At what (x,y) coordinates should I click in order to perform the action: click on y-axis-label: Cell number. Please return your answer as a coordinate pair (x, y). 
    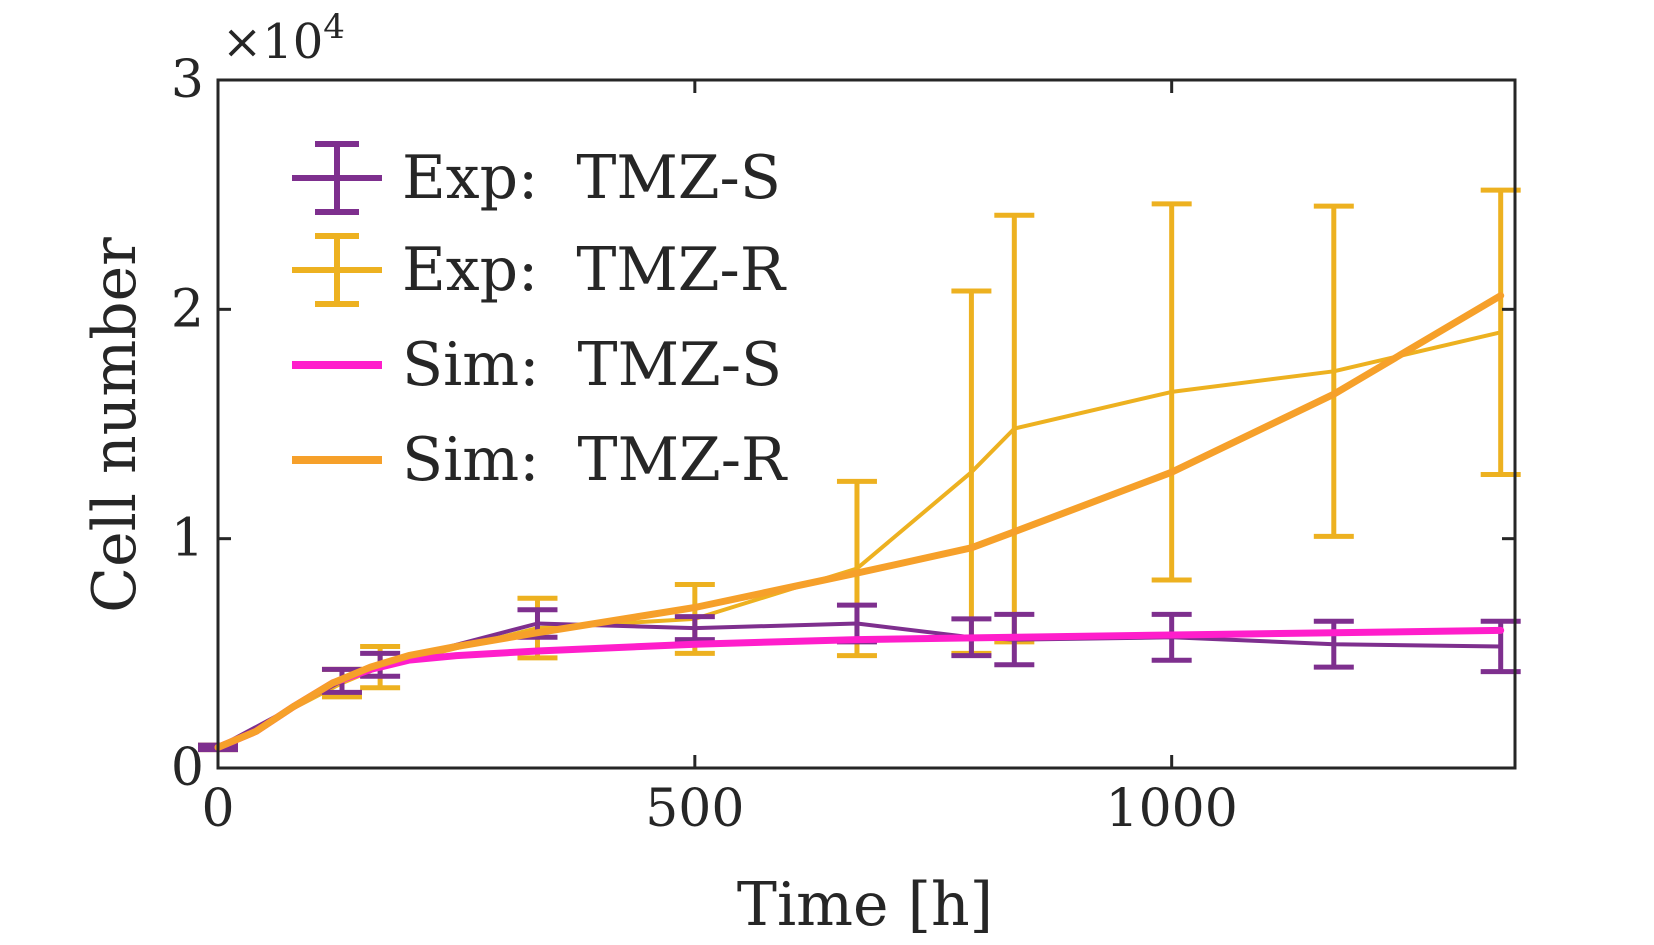
    Looking at the image, I should click on (115, 425).